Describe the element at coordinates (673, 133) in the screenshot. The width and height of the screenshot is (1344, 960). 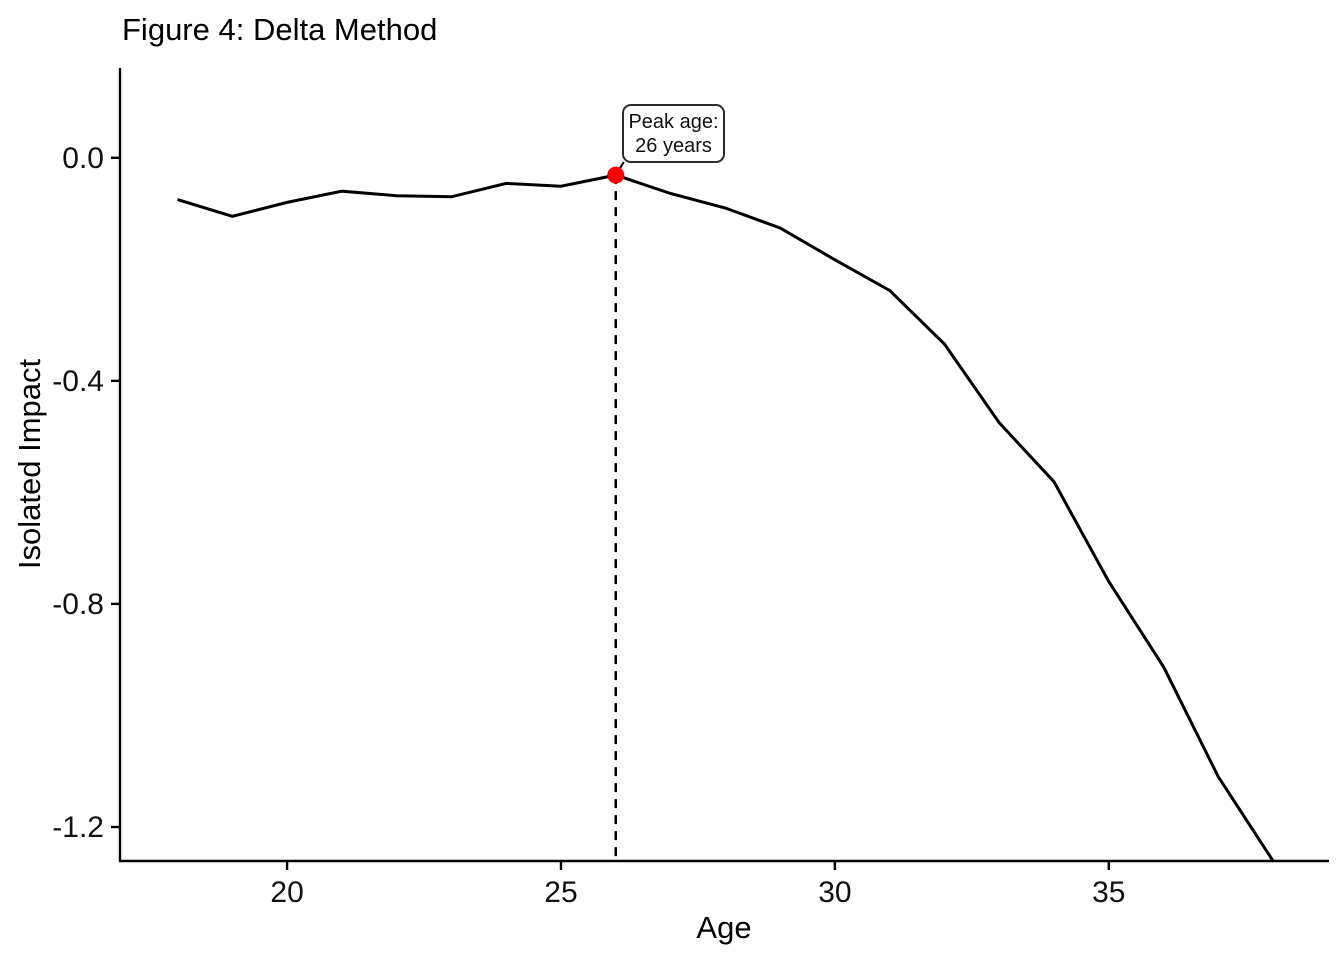
I see `peak-annotation-box: Peak age: 26 years` at that location.